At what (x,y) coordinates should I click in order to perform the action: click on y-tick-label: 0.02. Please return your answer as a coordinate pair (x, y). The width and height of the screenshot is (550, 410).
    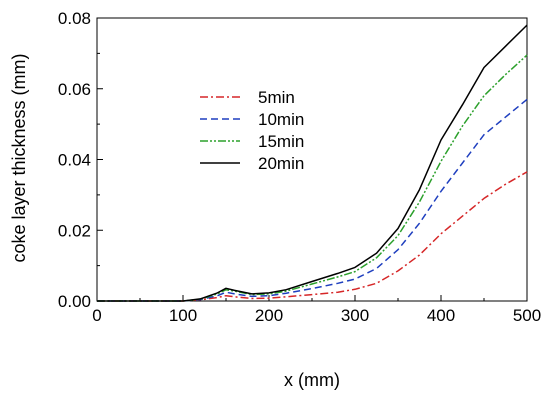
    Looking at the image, I should click on (74, 230).